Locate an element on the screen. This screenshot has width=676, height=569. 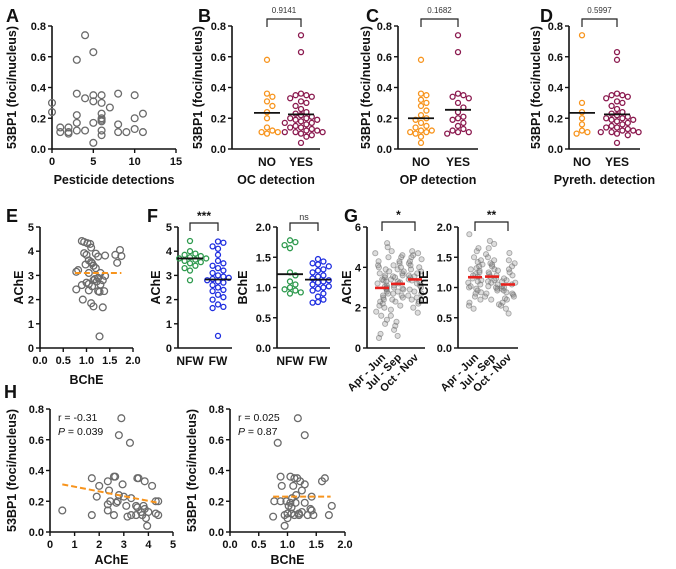
y-axis-title: 53BP1 (foci/nucleus) is located at coordinates (12, 470).